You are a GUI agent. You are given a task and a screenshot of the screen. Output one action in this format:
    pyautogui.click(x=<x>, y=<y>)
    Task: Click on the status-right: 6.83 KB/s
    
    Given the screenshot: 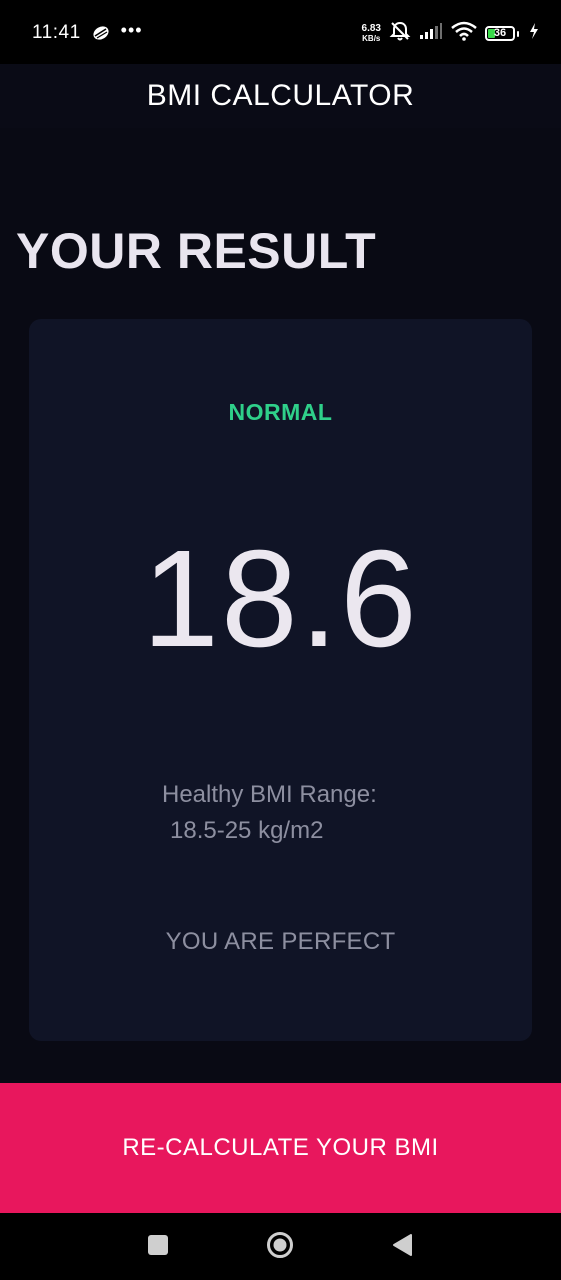 What is the action you would take?
    pyautogui.click(x=450, y=33)
    